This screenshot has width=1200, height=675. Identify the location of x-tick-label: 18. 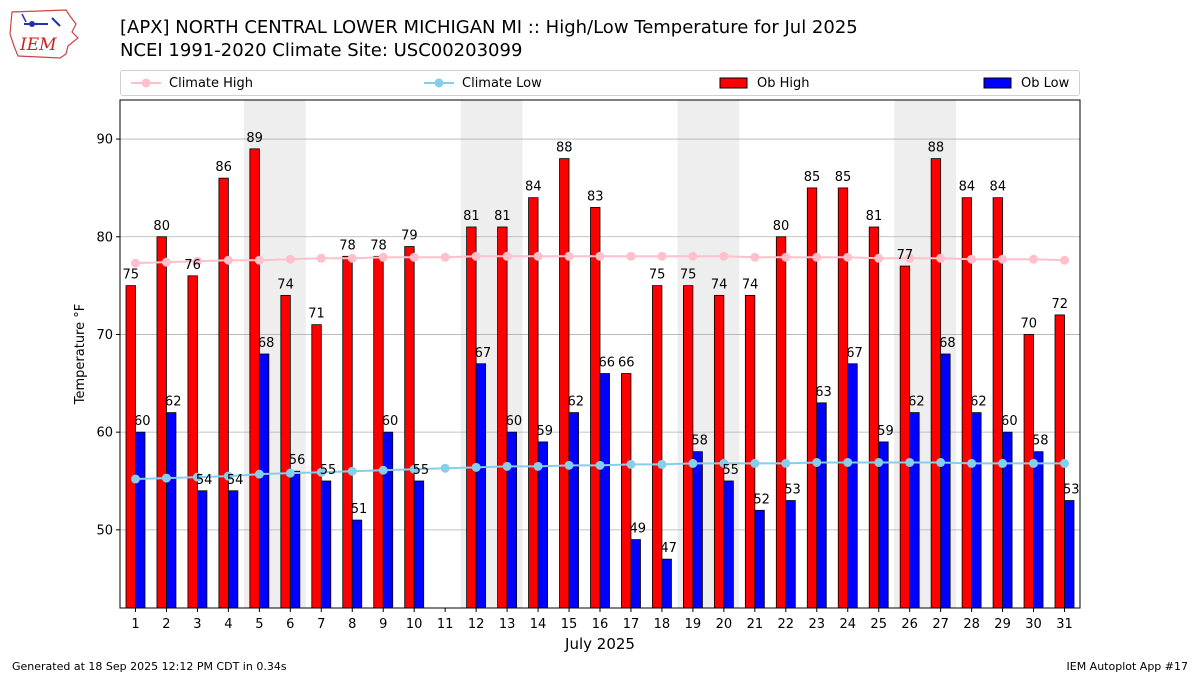
(662, 624).